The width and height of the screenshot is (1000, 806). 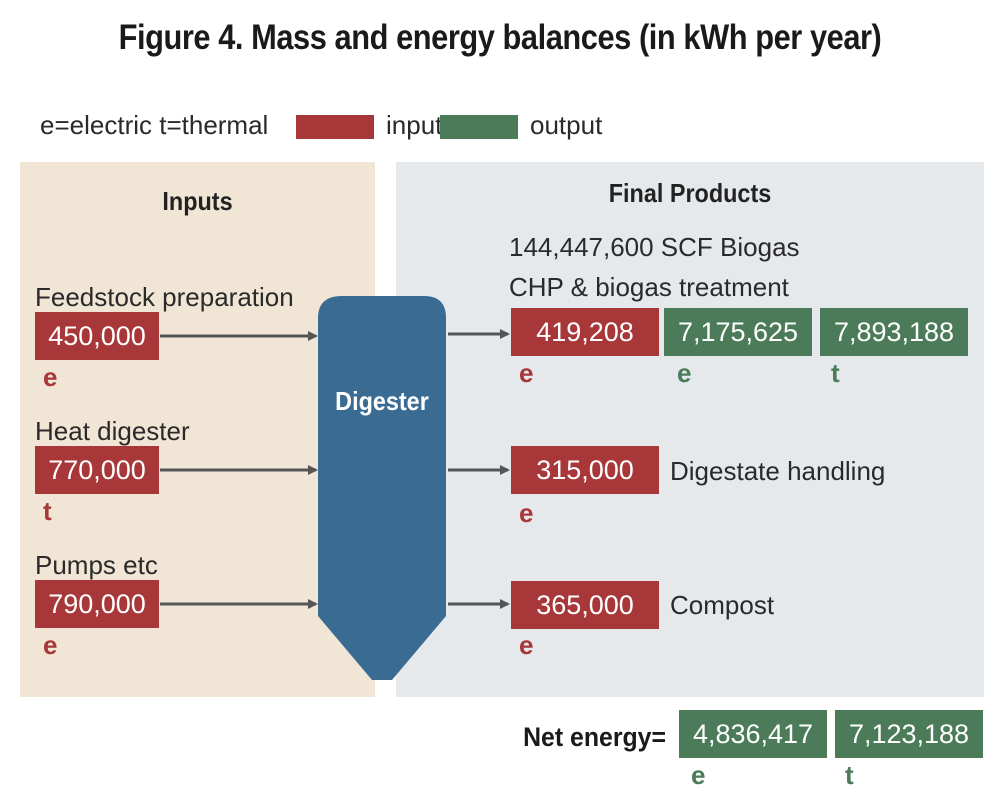 I want to click on chp-output-electric-type: e, so click(x=684, y=373).